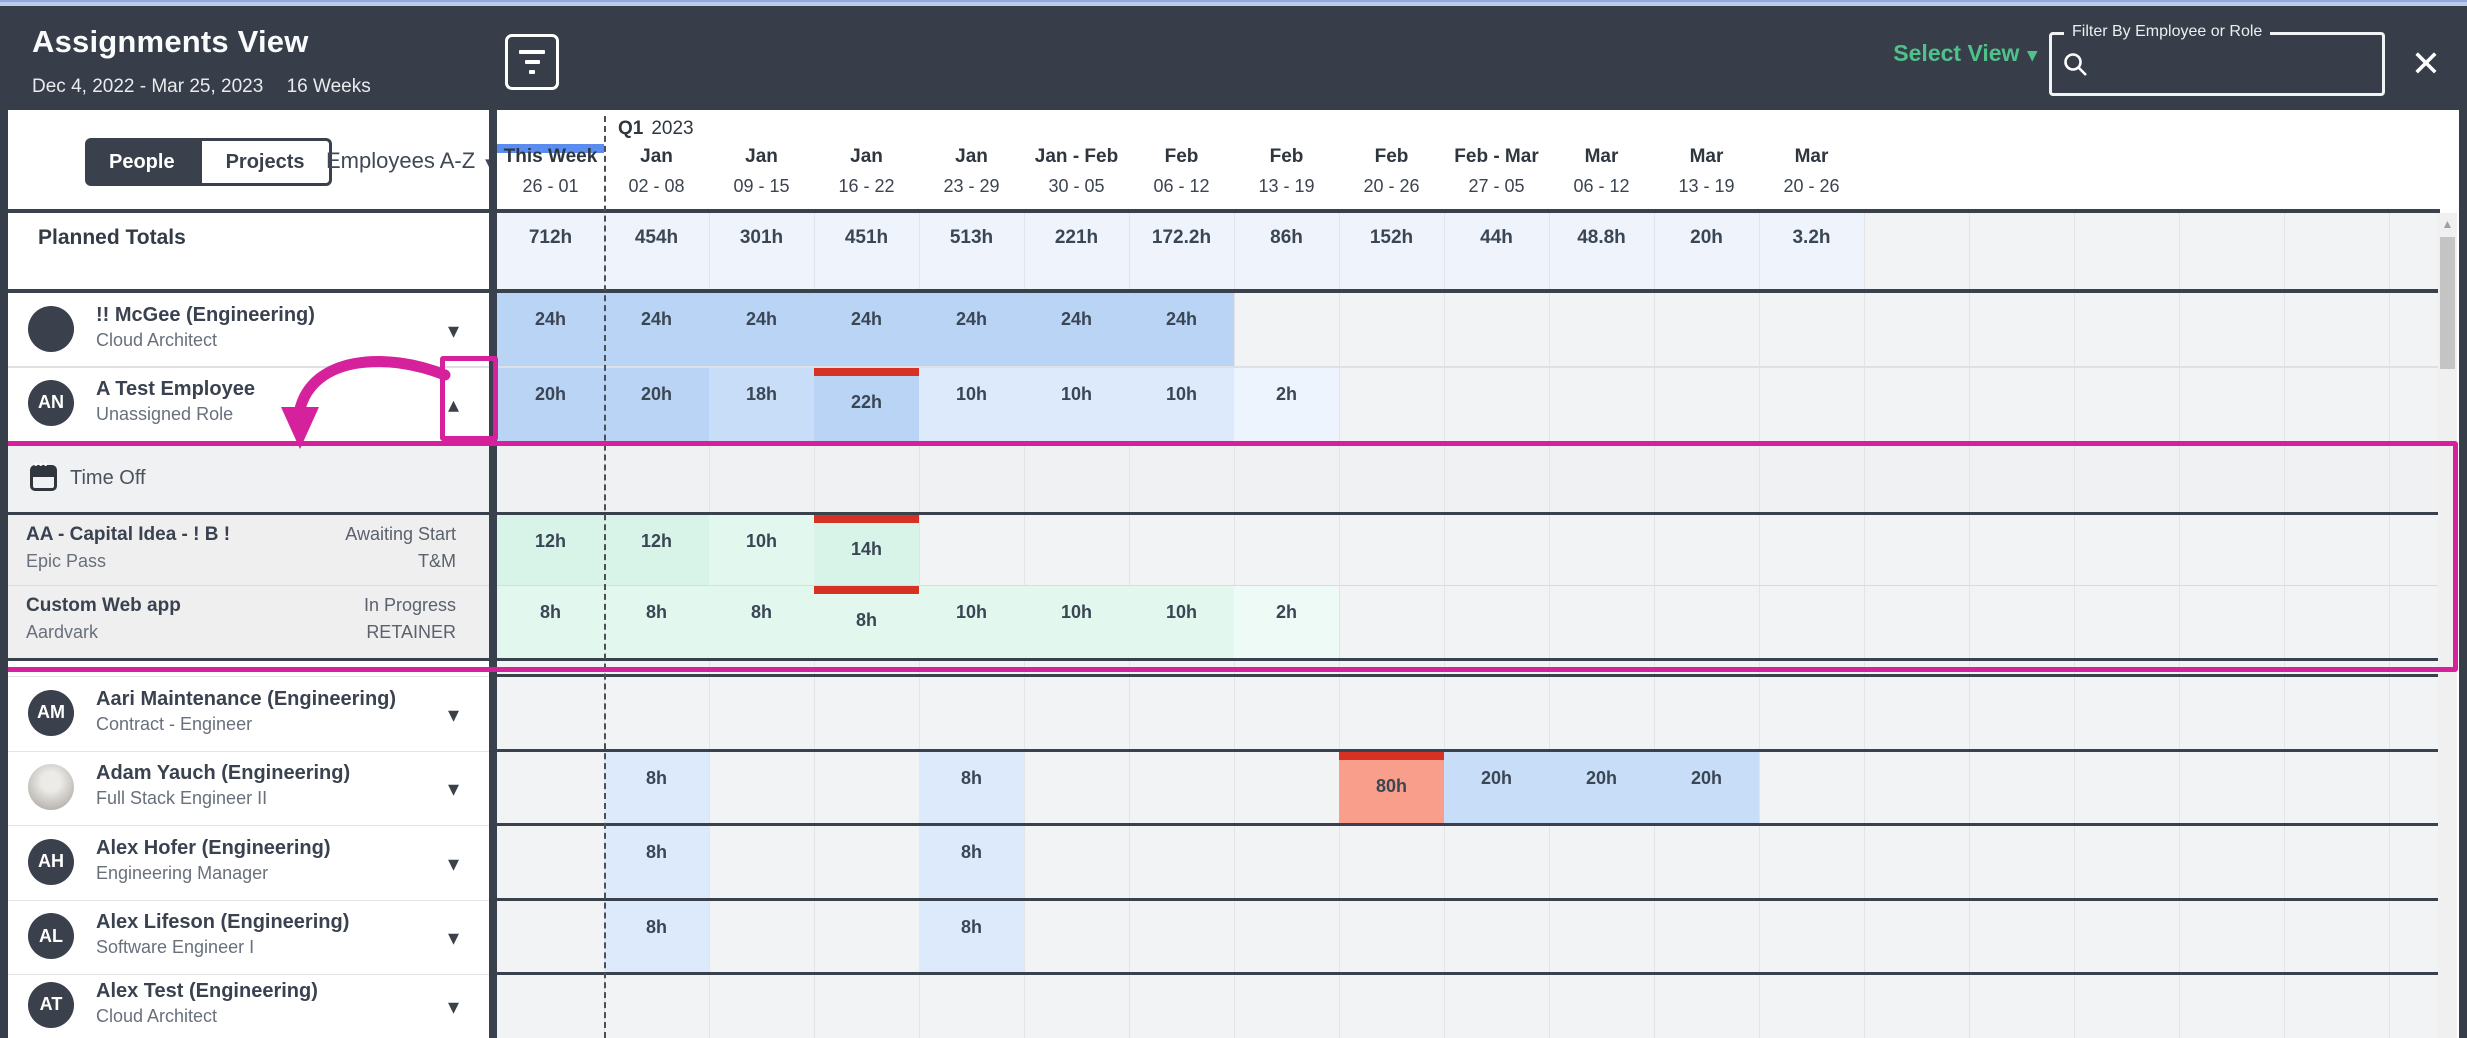 The height and width of the screenshot is (1038, 2467). What do you see at coordinates (207, 990) in the screenshot?
I see `employee-name: Alex Test (Engineering)` at bounding box center [207, 990].